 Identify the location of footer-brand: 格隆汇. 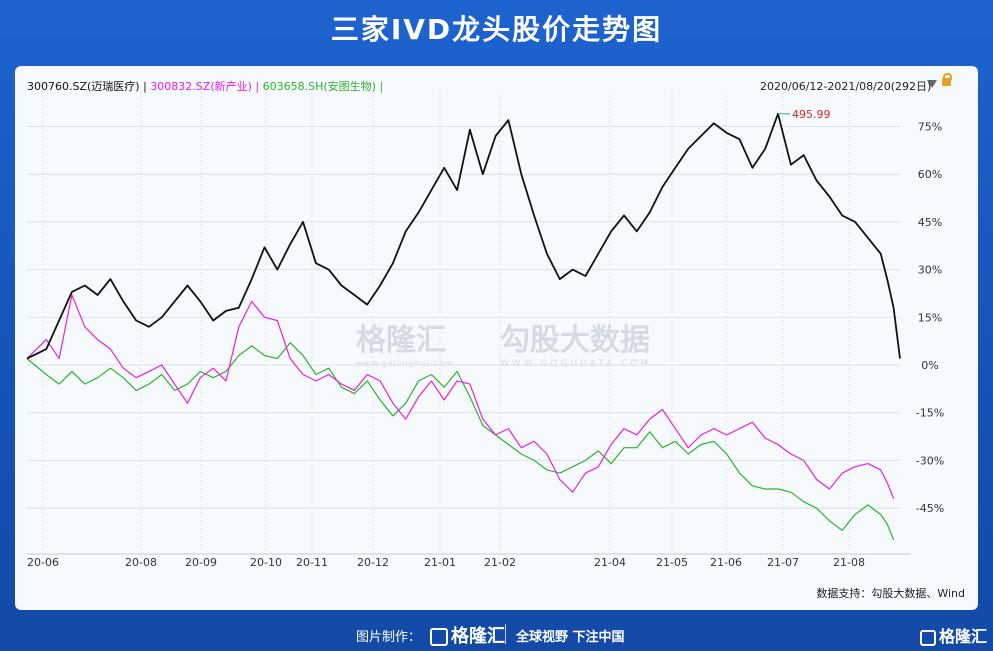
(953, 635).